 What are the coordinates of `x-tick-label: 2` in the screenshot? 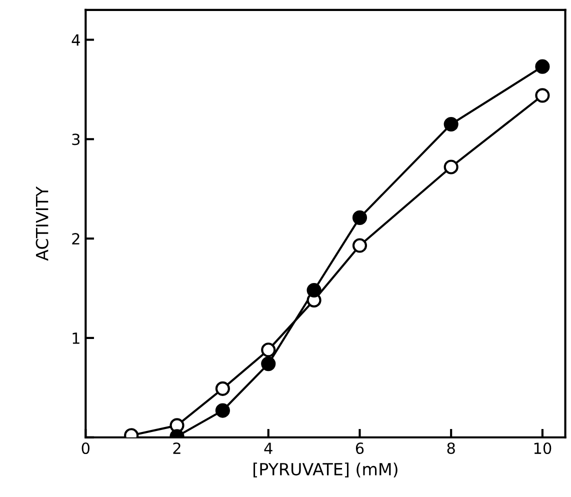 It's located at (176, 448).